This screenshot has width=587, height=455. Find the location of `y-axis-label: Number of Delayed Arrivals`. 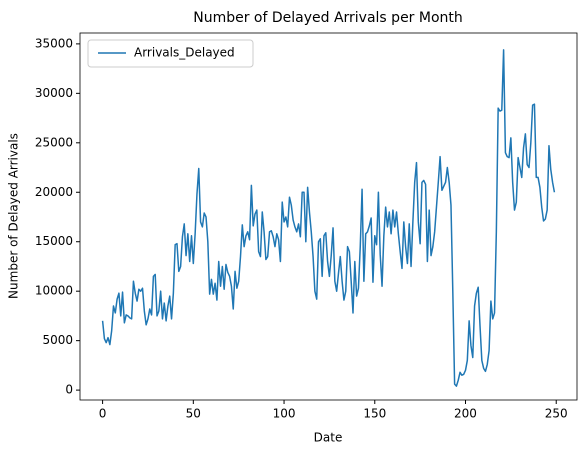

y-axis-label: Number of Delayed Arrivals is located at coordinates (14, 216).